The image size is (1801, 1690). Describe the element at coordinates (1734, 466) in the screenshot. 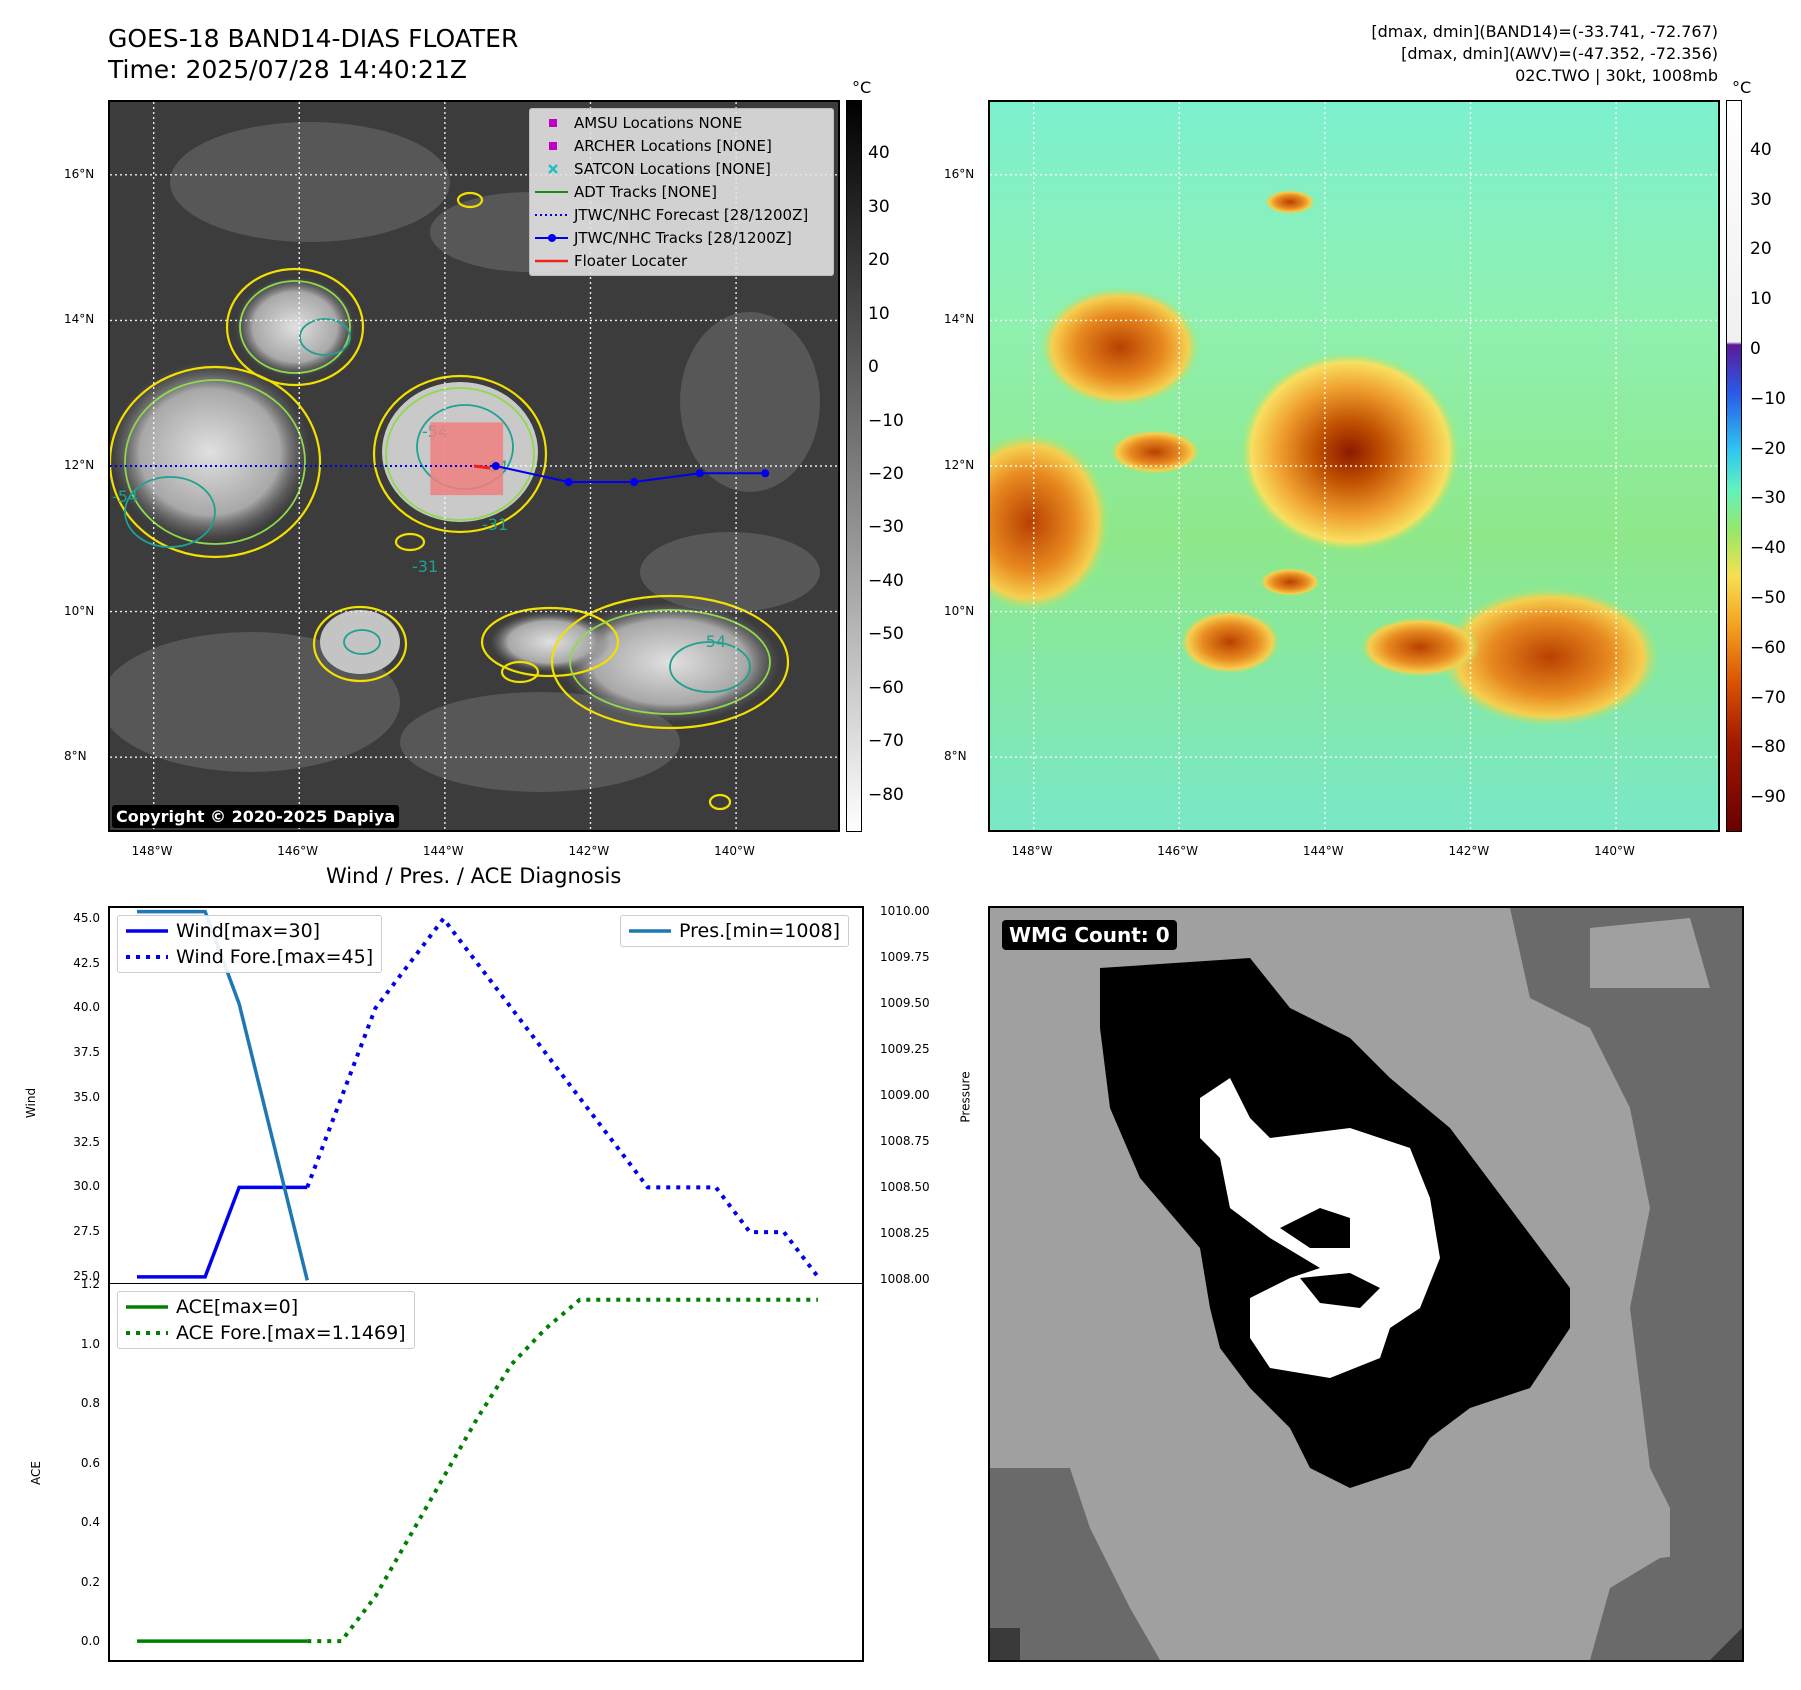

I see `color-colorbar` at that location.